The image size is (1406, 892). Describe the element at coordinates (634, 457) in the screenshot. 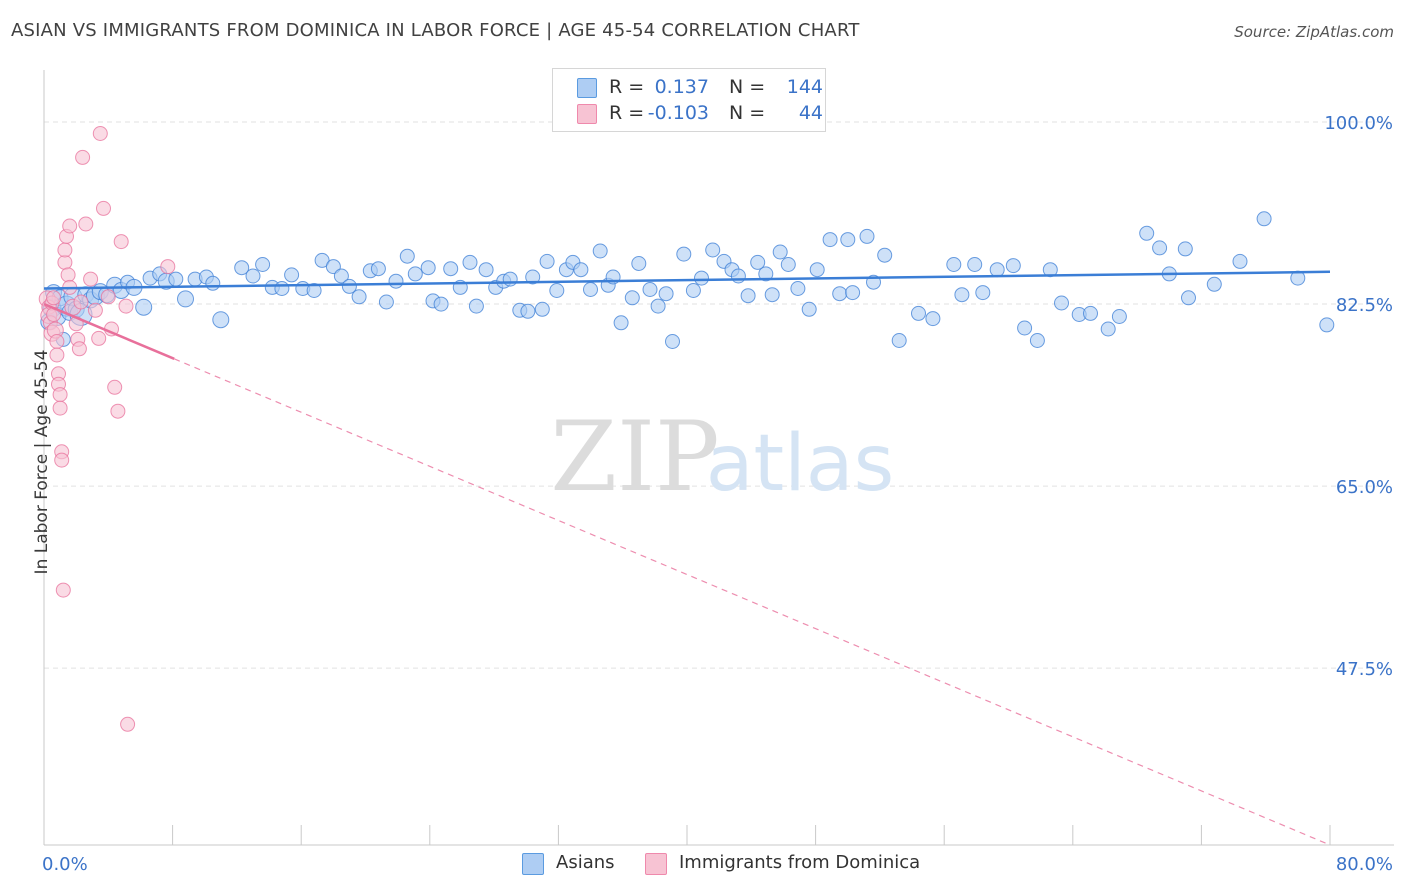

I see `watermark-zip: ZIP` at that location.